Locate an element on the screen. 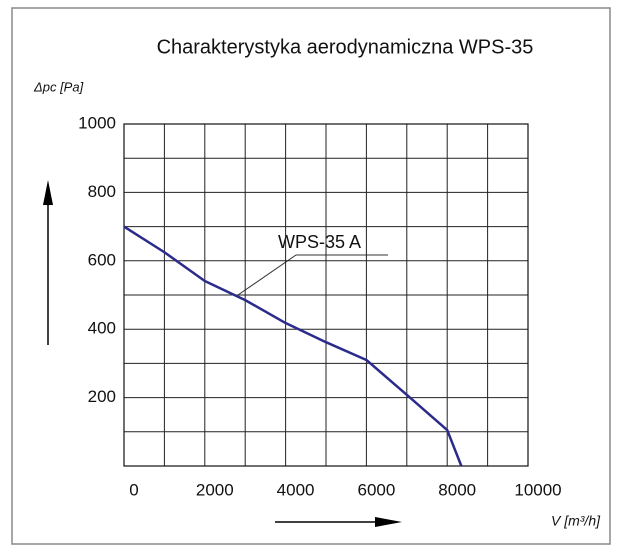 The height and width of the screenshot is (556, 622). y-arrow is located at coordinates (48, 262).